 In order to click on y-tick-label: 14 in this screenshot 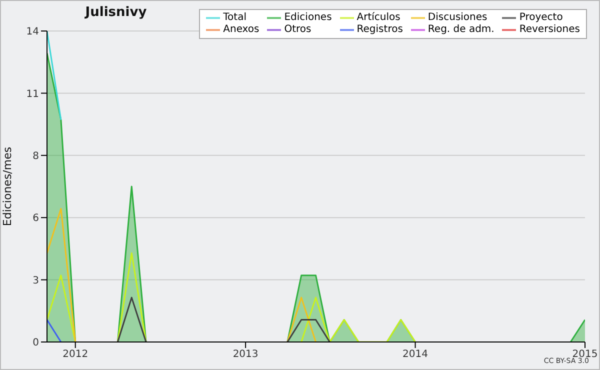, I will do `click(32, 32)`.